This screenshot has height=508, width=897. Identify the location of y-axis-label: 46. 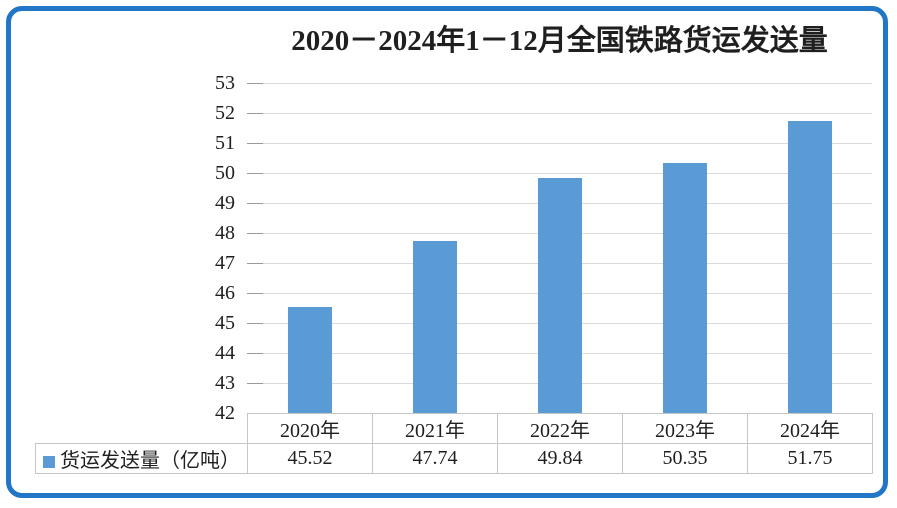
(225, 293).